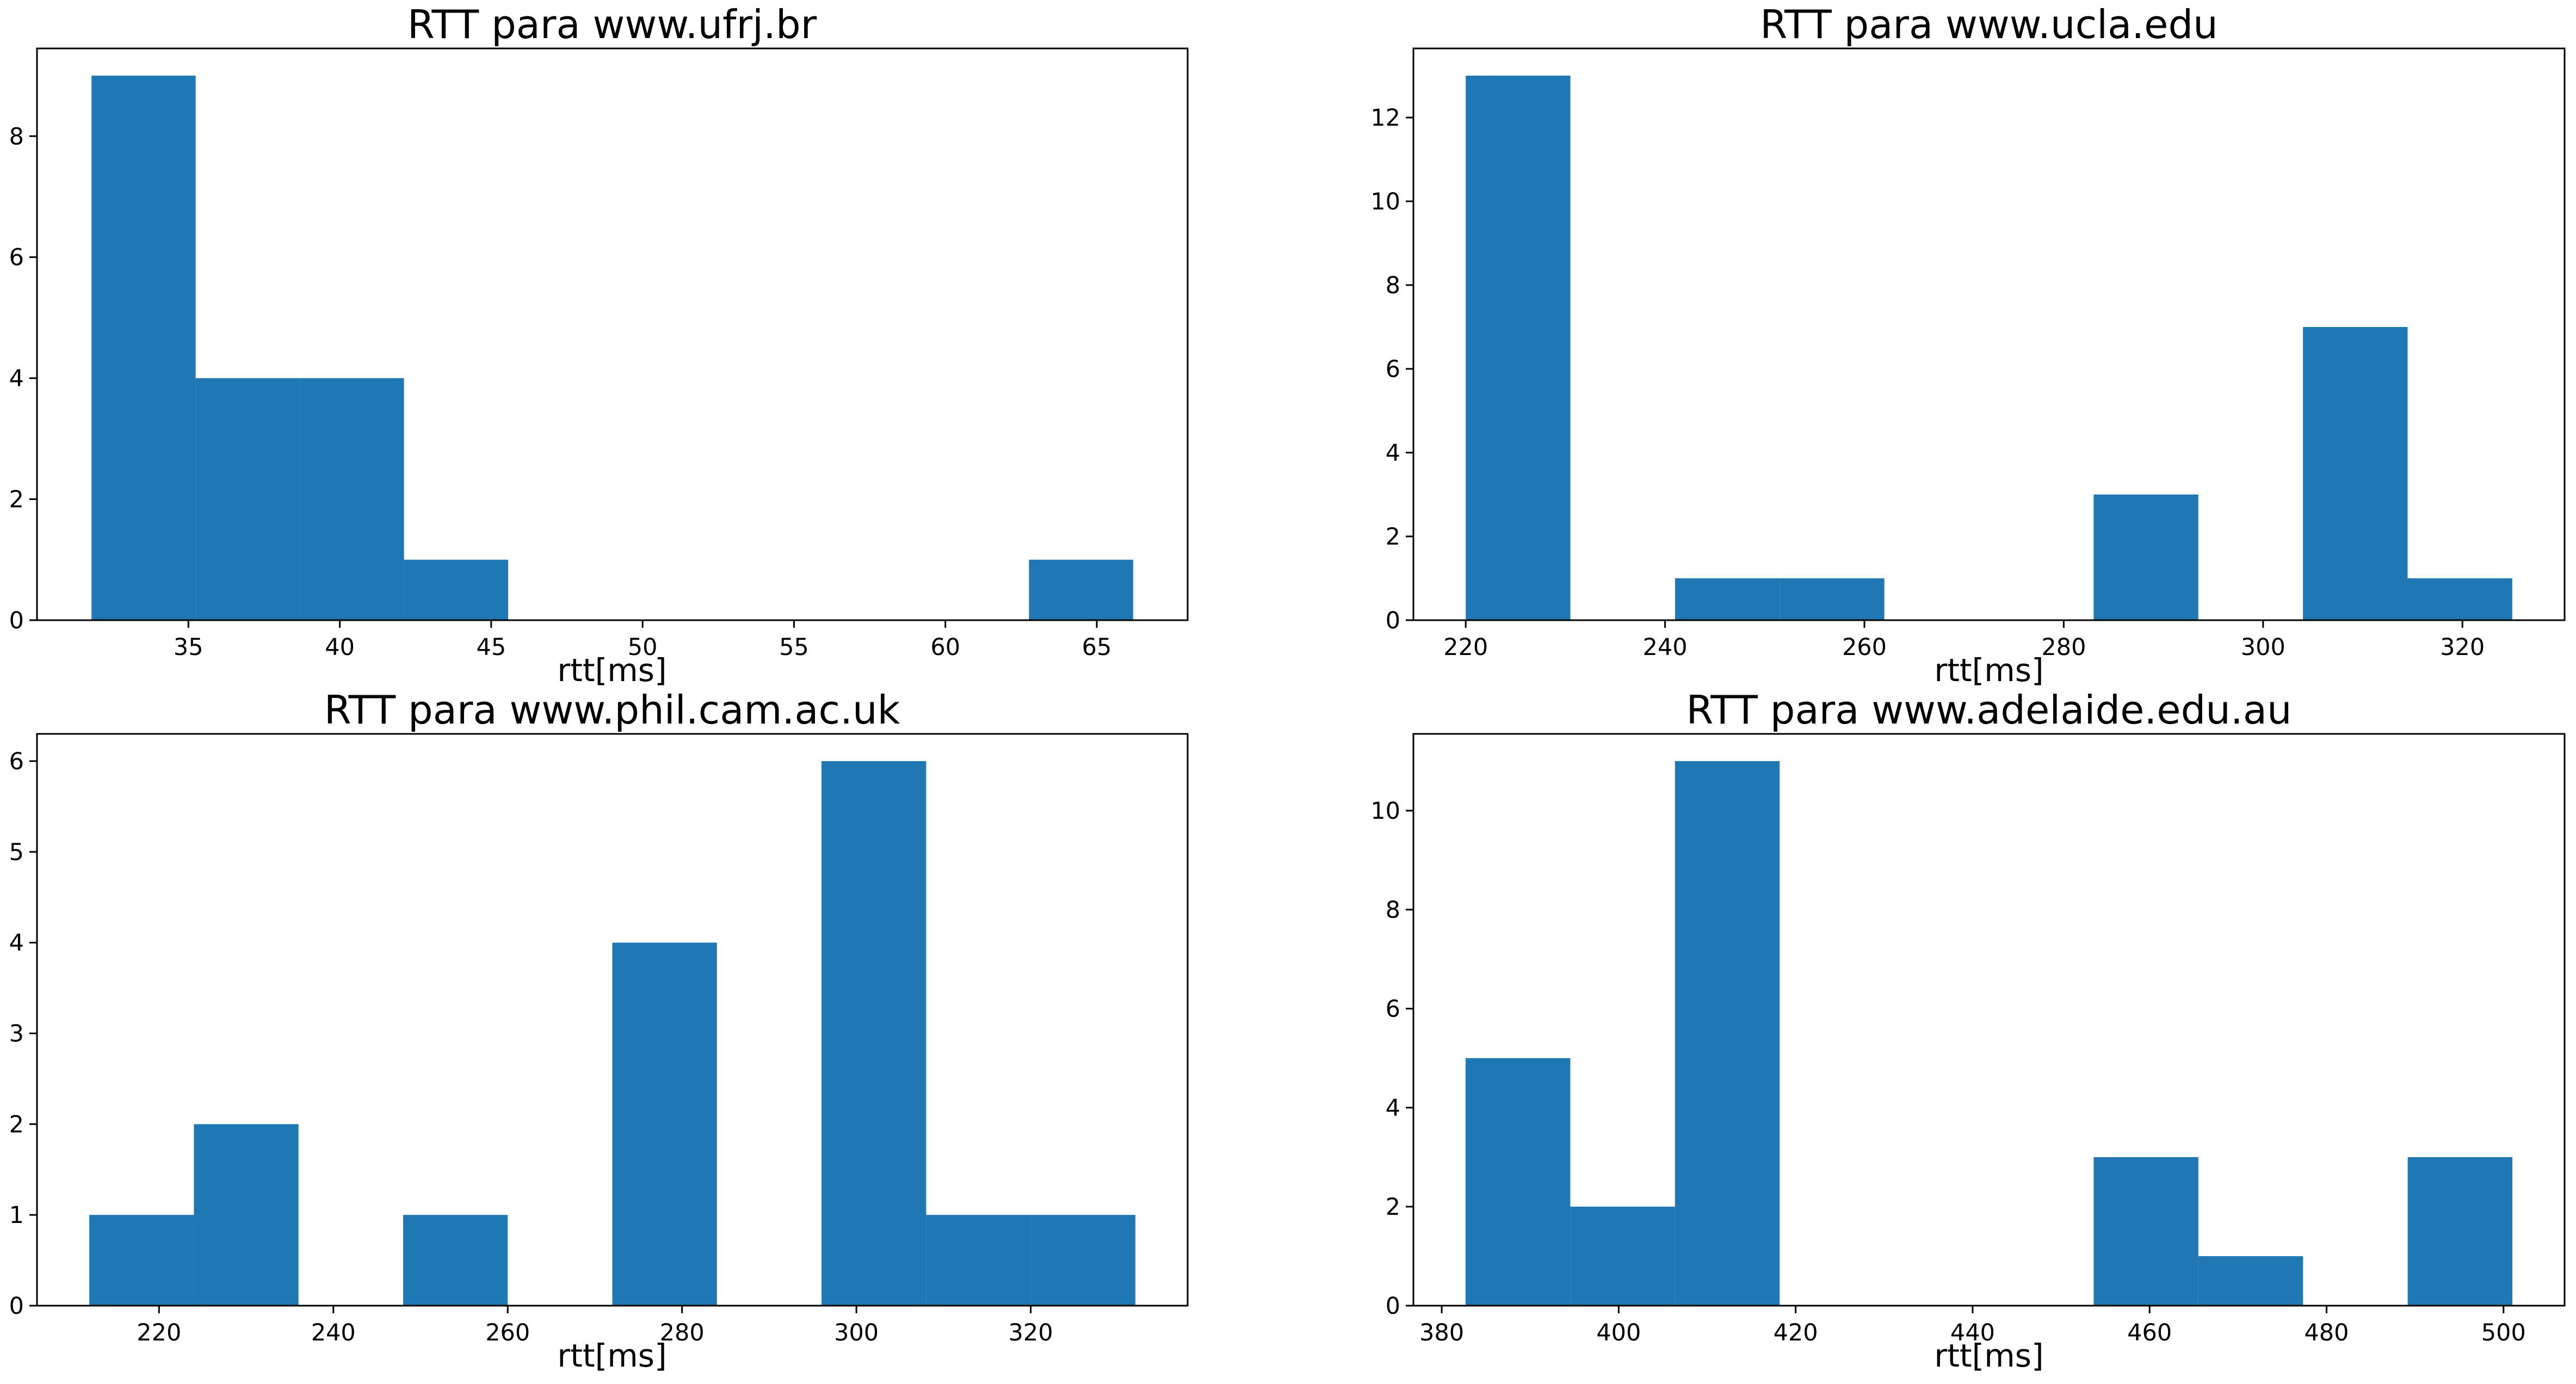 This screenshot has height=1384, width=2576. I want to click on y-tick-label: 12, so click(1385, 118).